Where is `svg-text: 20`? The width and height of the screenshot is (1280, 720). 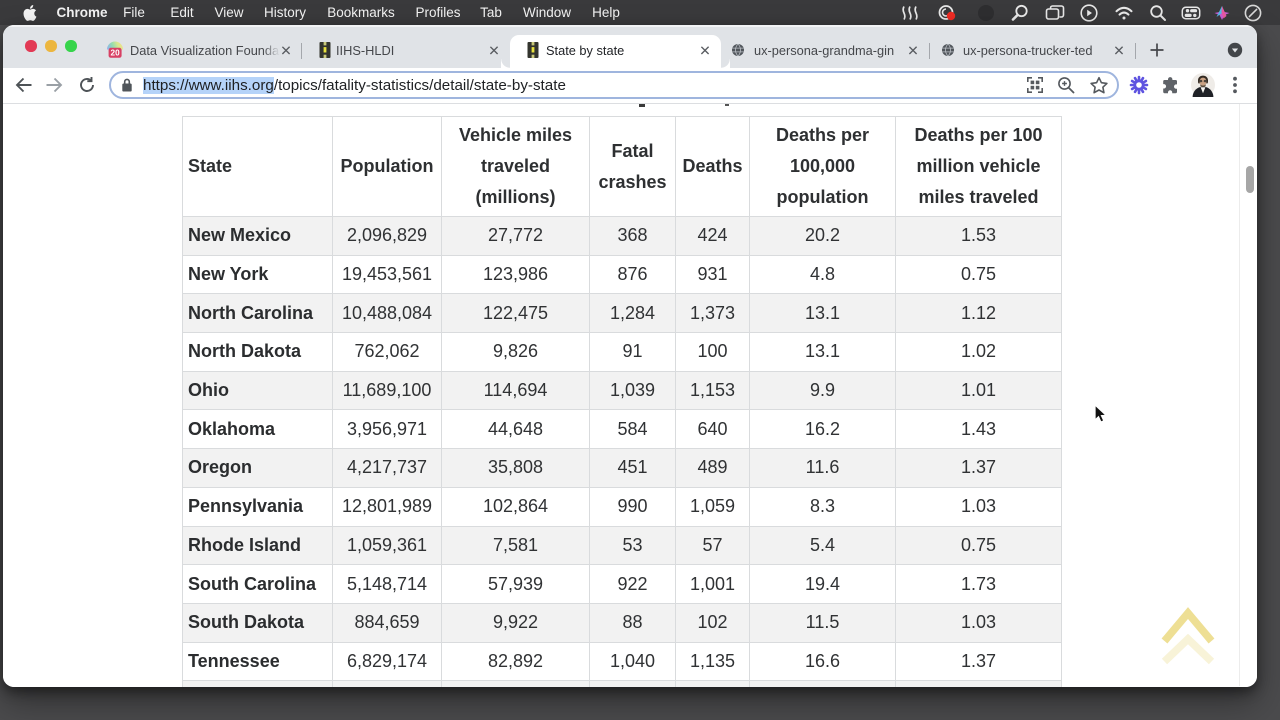 svg-text: 20 is located at coordinates (115, 52).